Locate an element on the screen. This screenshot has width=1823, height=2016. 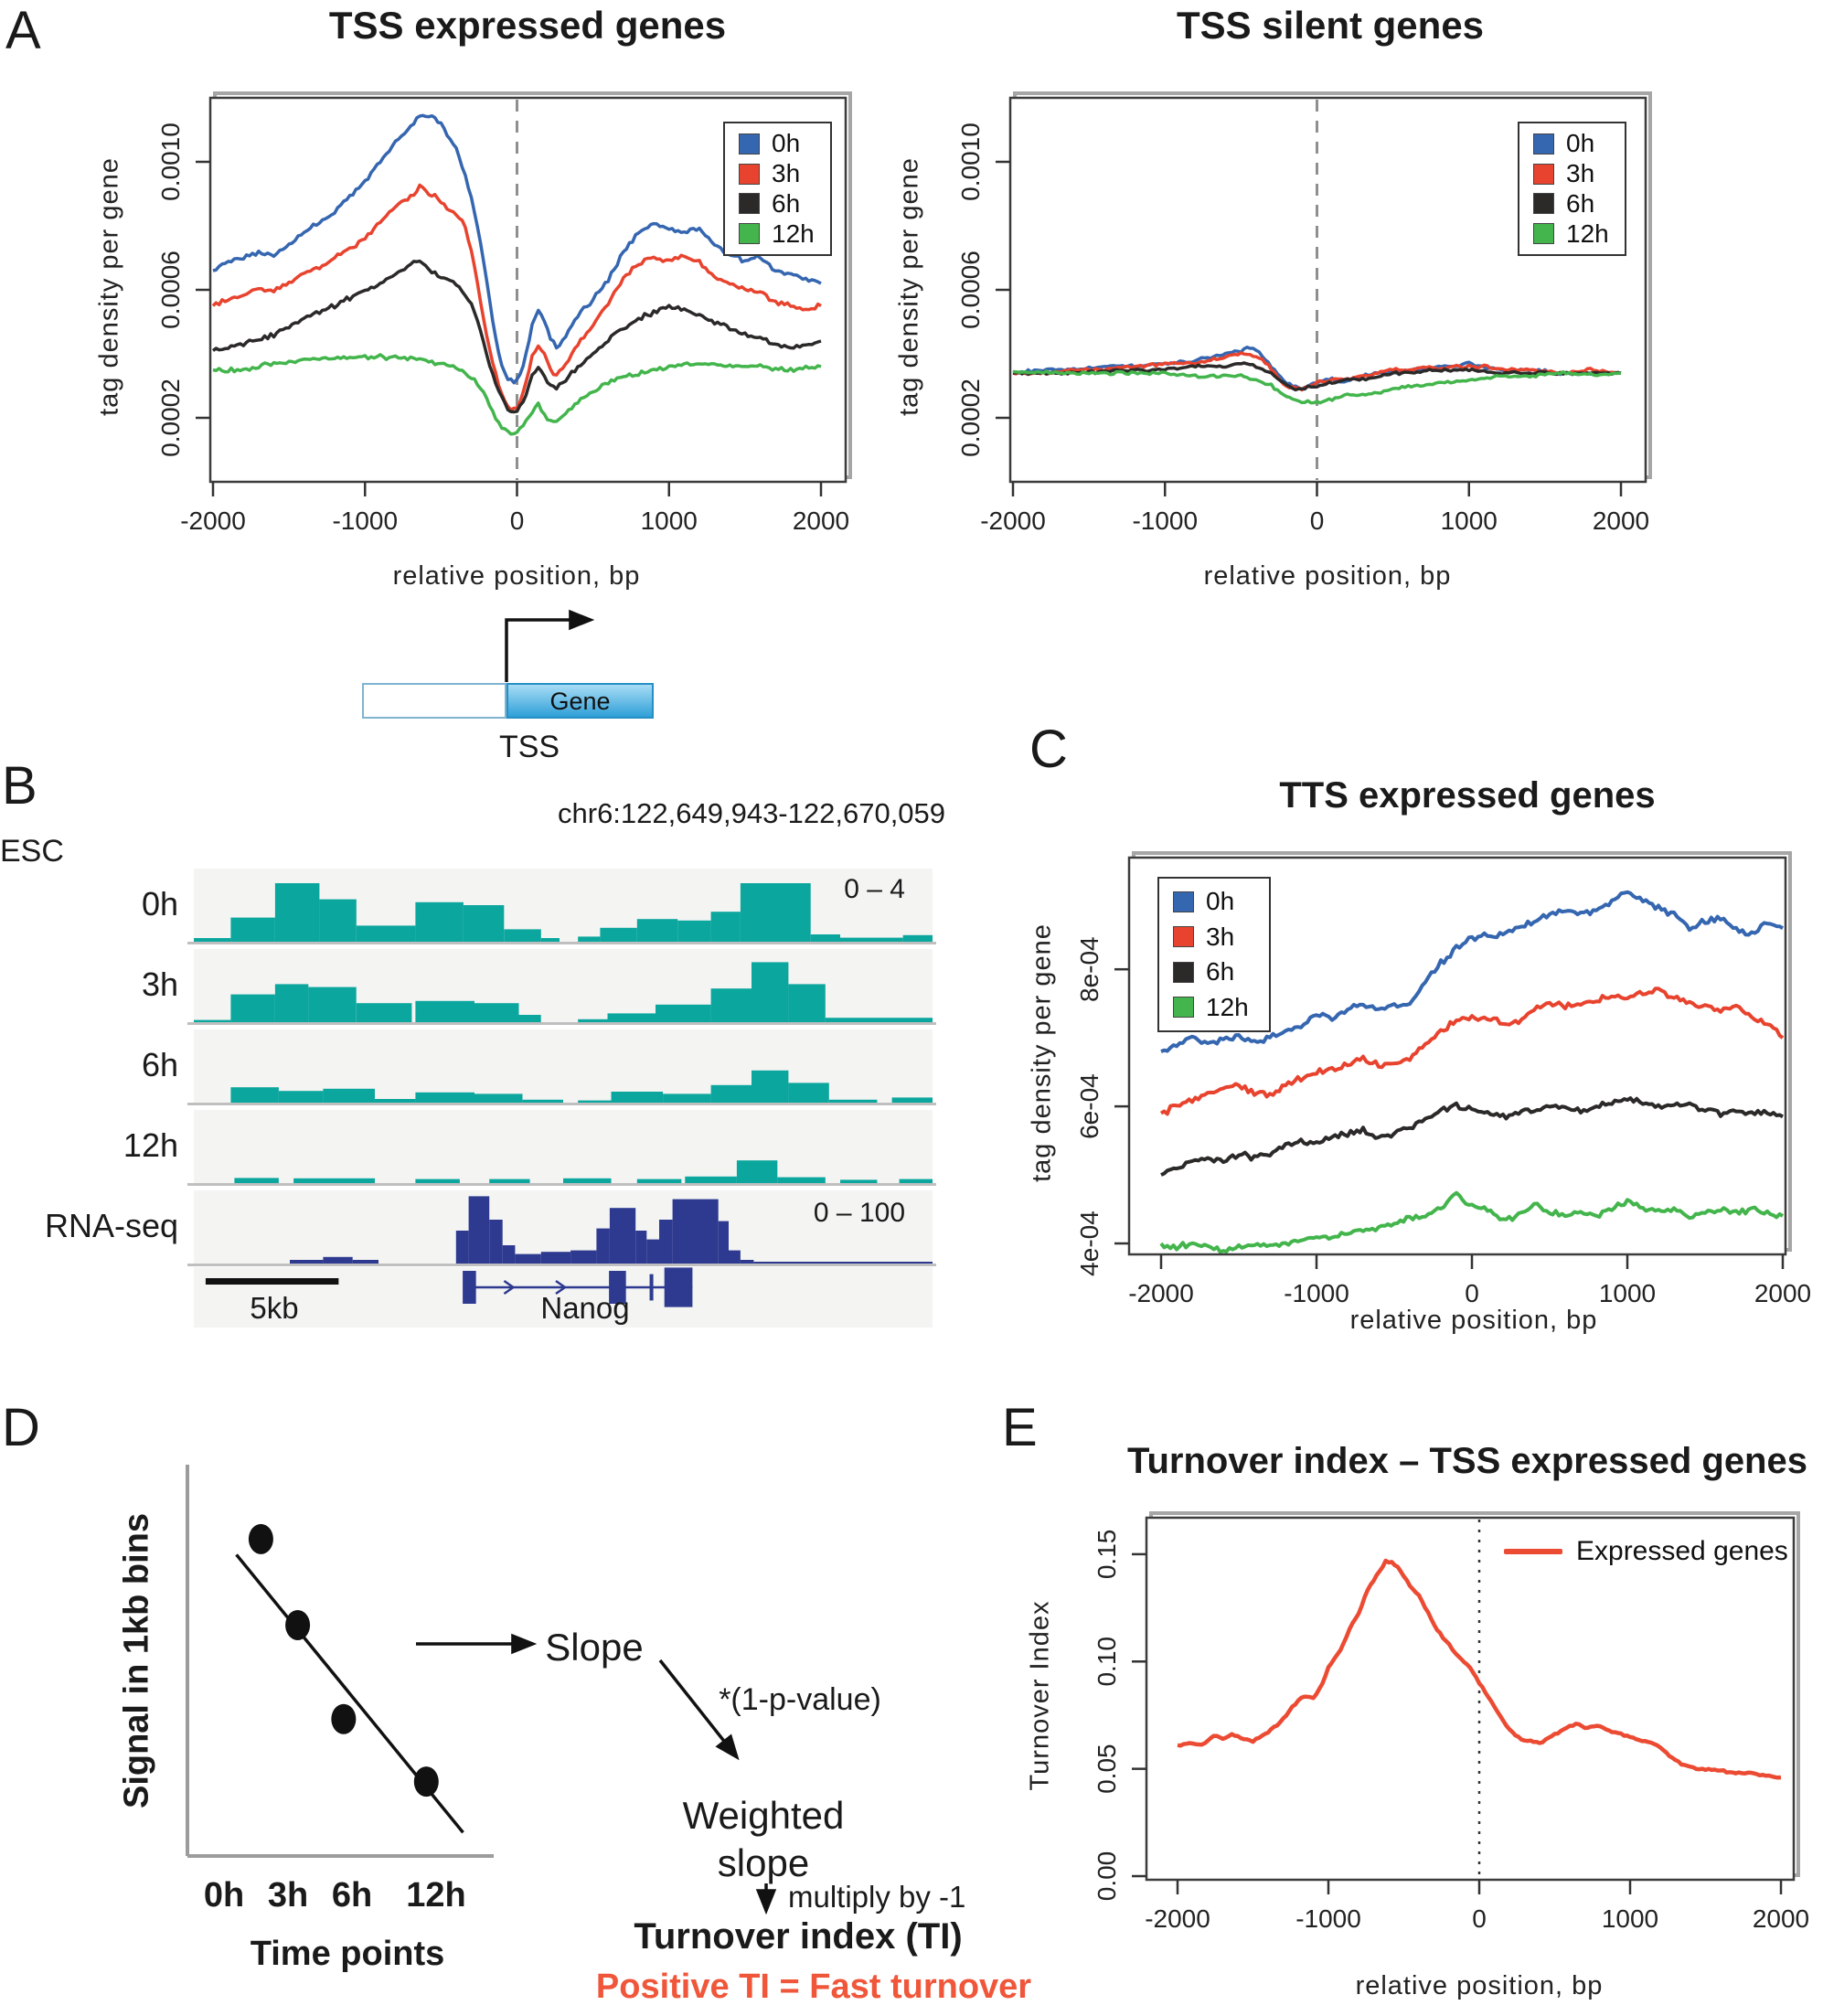
multiply-label: multiply by -1 is located at coordinates (877, 1897).